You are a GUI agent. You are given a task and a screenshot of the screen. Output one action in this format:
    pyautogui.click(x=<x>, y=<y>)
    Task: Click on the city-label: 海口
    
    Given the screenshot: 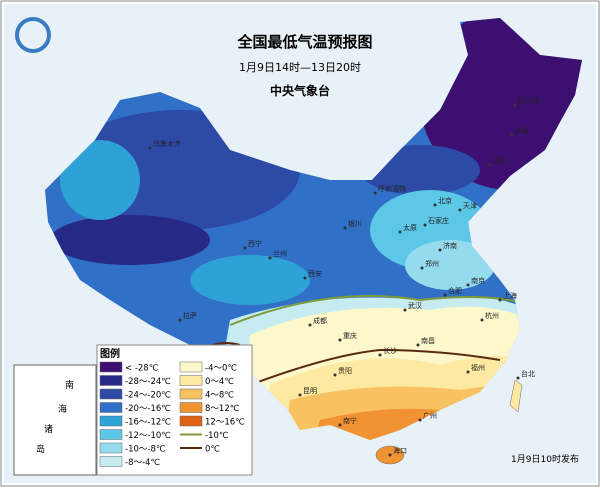 What is the action you would take?
    pyautogui.click(x=400, y=450)
    